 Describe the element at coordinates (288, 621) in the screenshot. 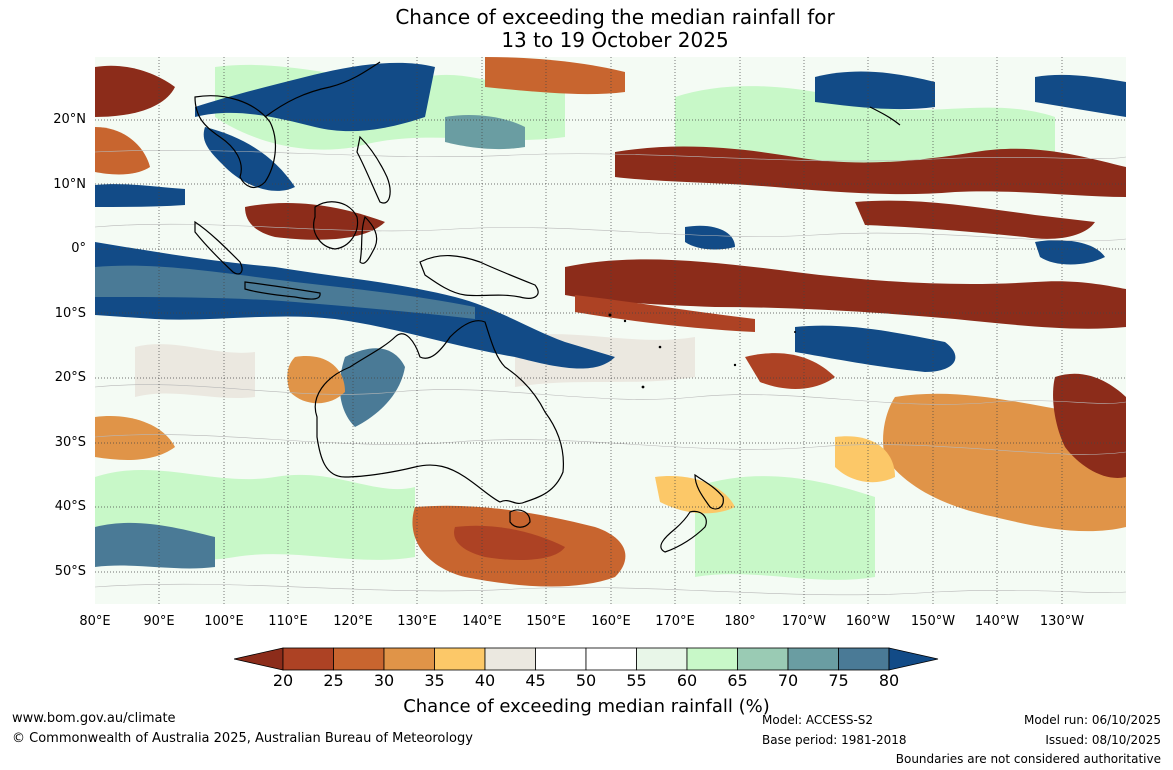

I see `lon-label-110e: 110°E` at that location.